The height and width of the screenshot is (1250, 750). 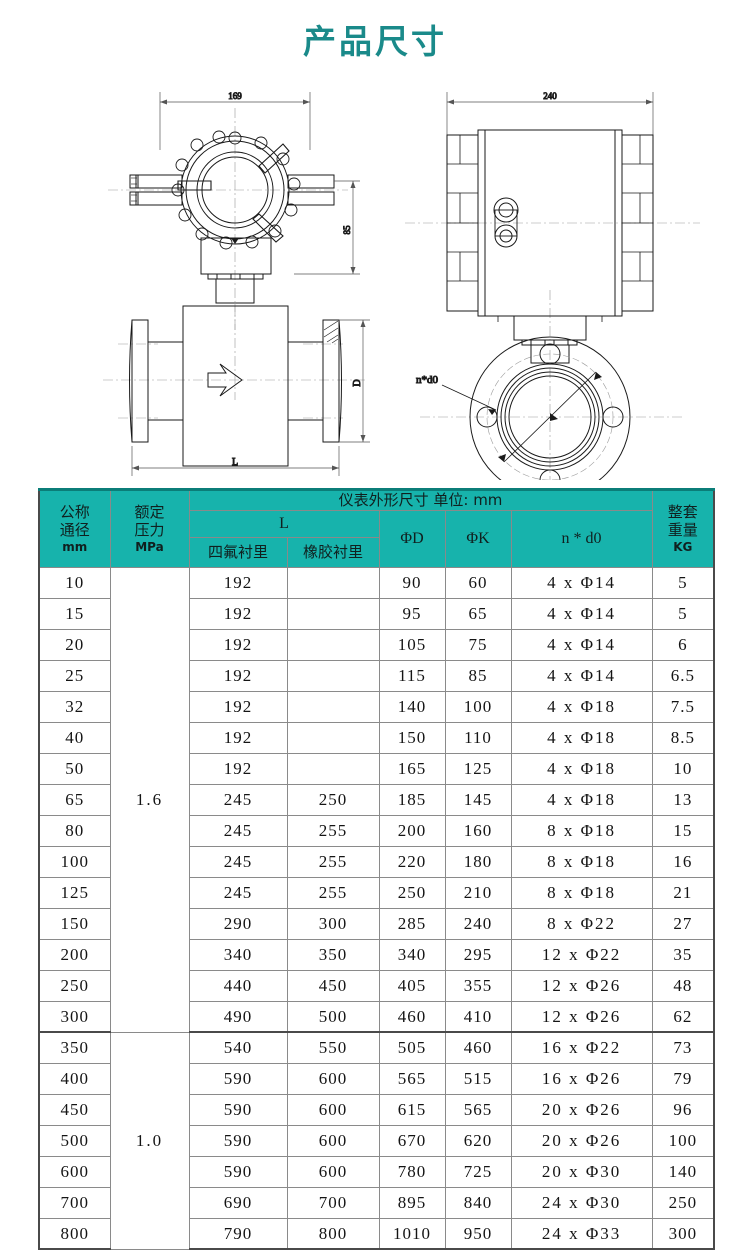 What do you see at coordinates (478, 1233) in the screenshot?
I see `cell-phi-k: 950` at bounding box center [478, 1233].